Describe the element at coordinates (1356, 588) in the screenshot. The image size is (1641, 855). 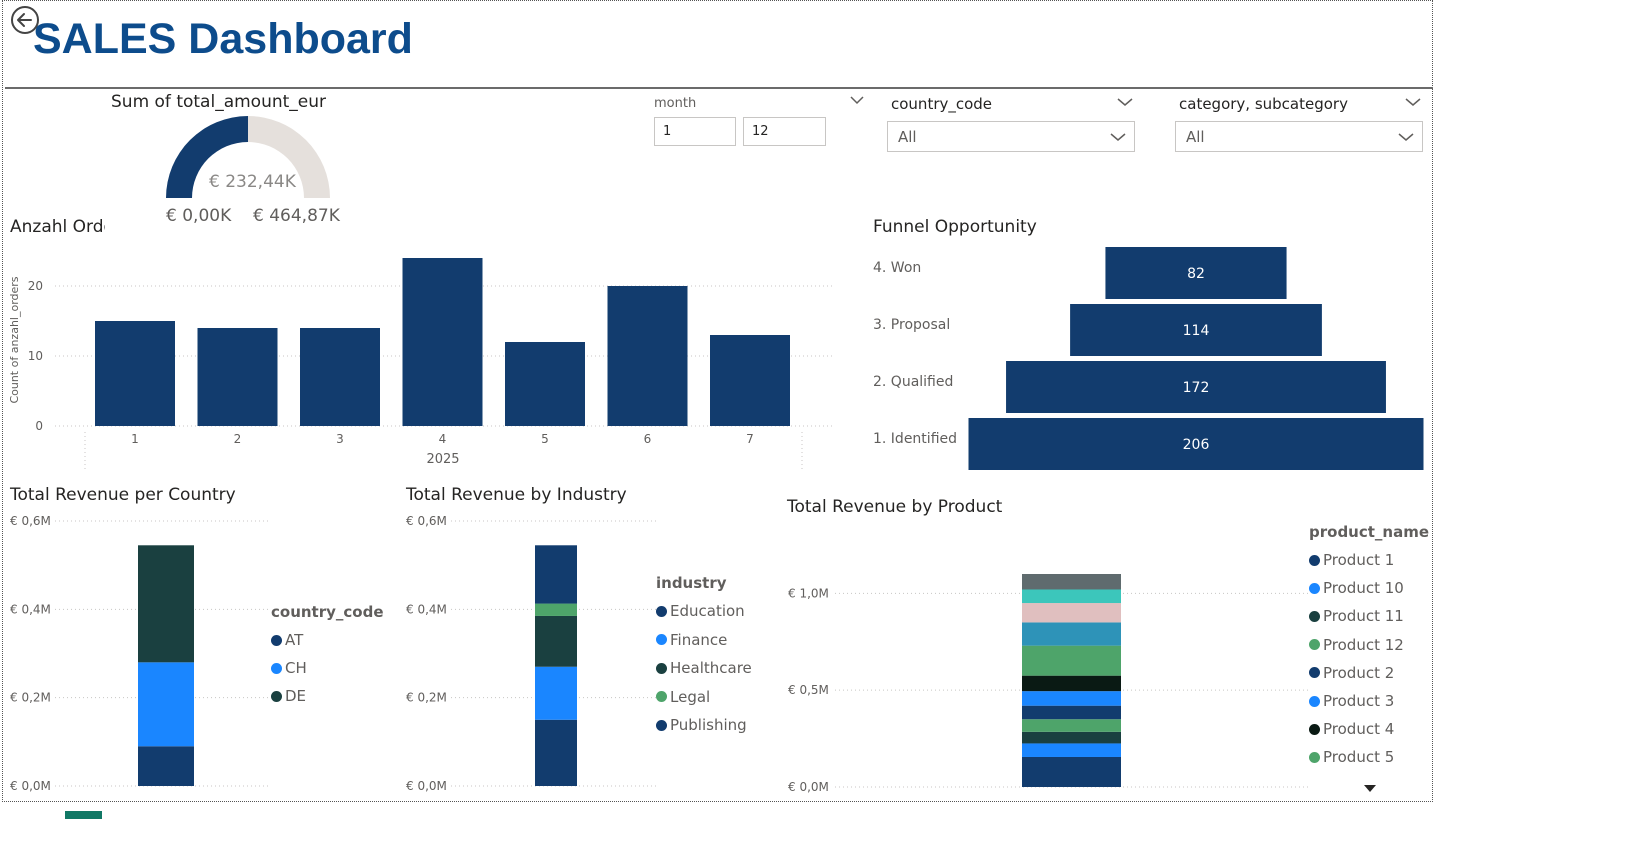
I see `legend-item: Product 10` at that location.